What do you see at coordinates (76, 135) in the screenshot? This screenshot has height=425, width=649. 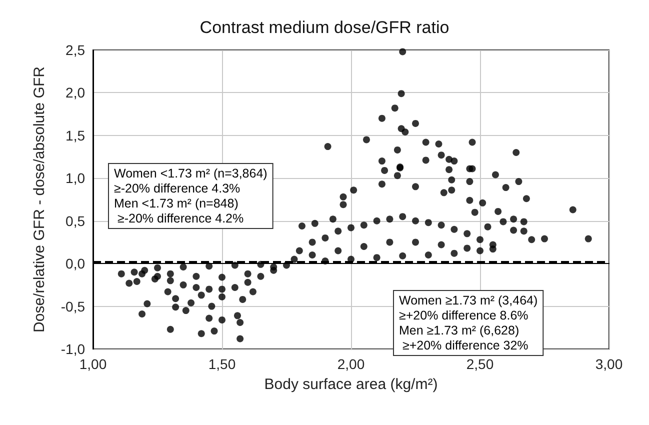 I see `y-tick-label: 1,5` at bounding box center [76, 135].